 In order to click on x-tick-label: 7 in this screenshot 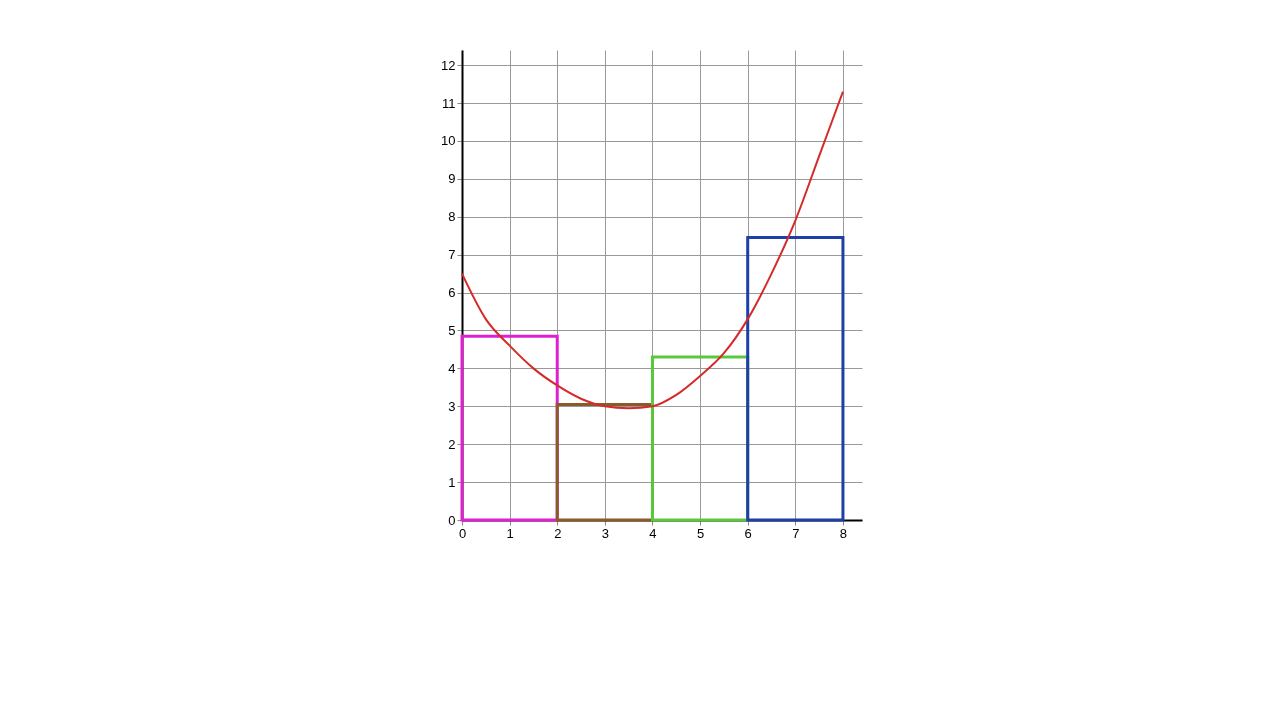, I will do `click(796, 533)`.